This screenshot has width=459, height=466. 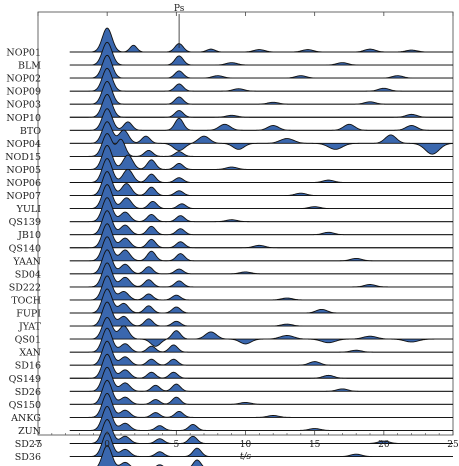 What do you see at coordinates (30, 327) in the screenshot?
I see `station-label: JYAT` at bounding box center [30, 327].